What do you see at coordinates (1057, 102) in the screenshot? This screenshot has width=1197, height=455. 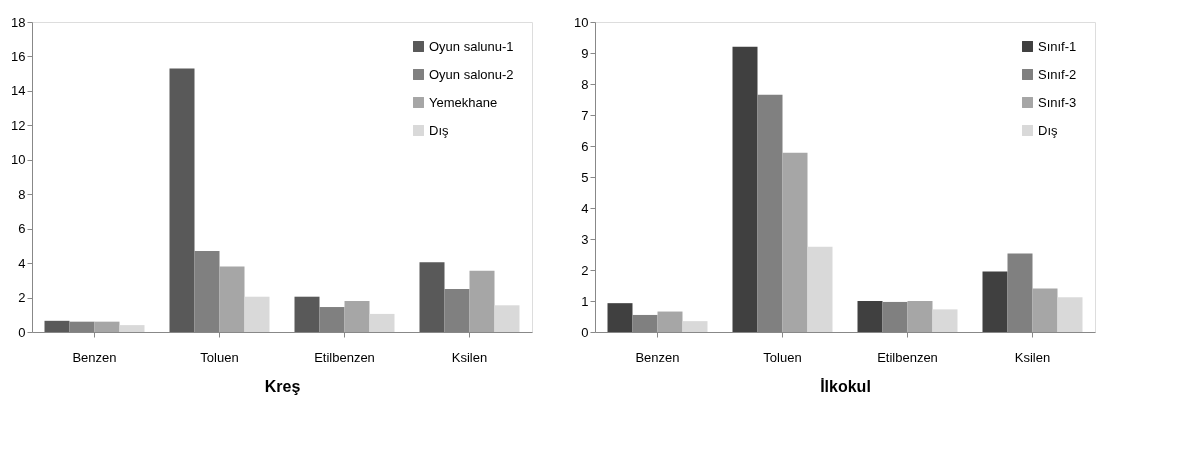 I see `legend-label: Sınıf-3` at bounding box center [1057, 102].